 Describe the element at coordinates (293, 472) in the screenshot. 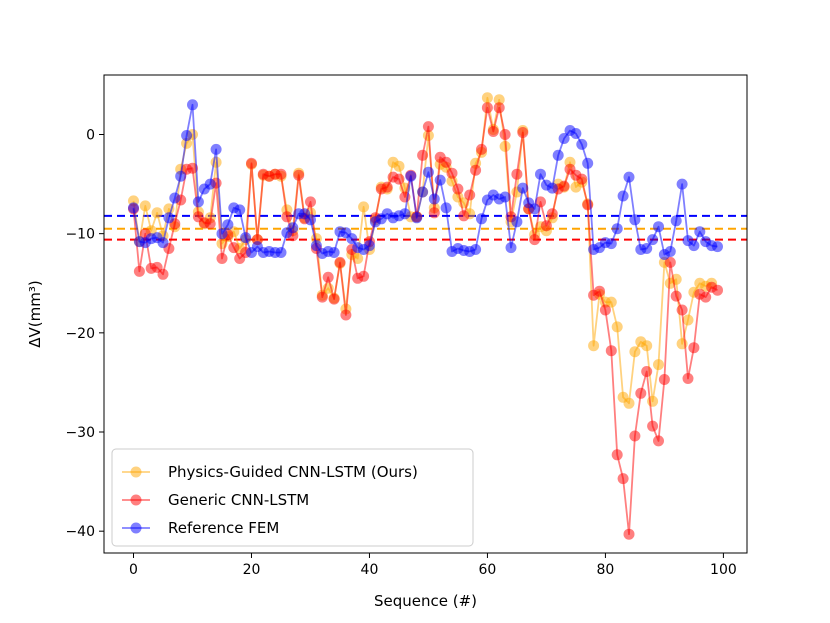

I see `legend-label: Physics-Guided CNN-LSTM (Ours)` at that location.